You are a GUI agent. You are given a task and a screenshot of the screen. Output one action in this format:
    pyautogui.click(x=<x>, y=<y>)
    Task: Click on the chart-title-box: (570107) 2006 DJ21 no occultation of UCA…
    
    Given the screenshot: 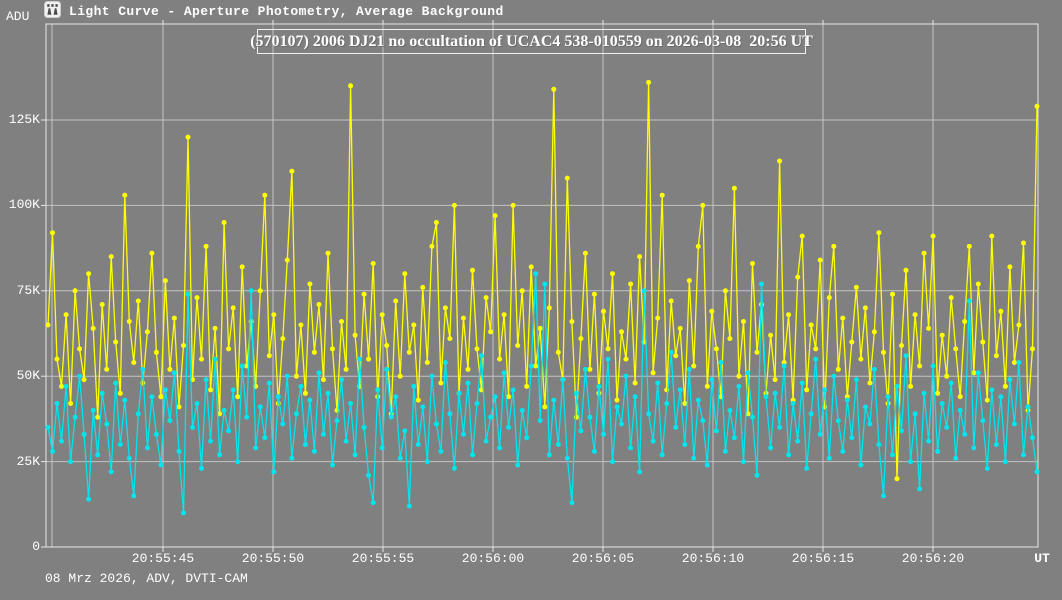 What is the action you would take?
    pyautogui.click(x=531, y=41)
    